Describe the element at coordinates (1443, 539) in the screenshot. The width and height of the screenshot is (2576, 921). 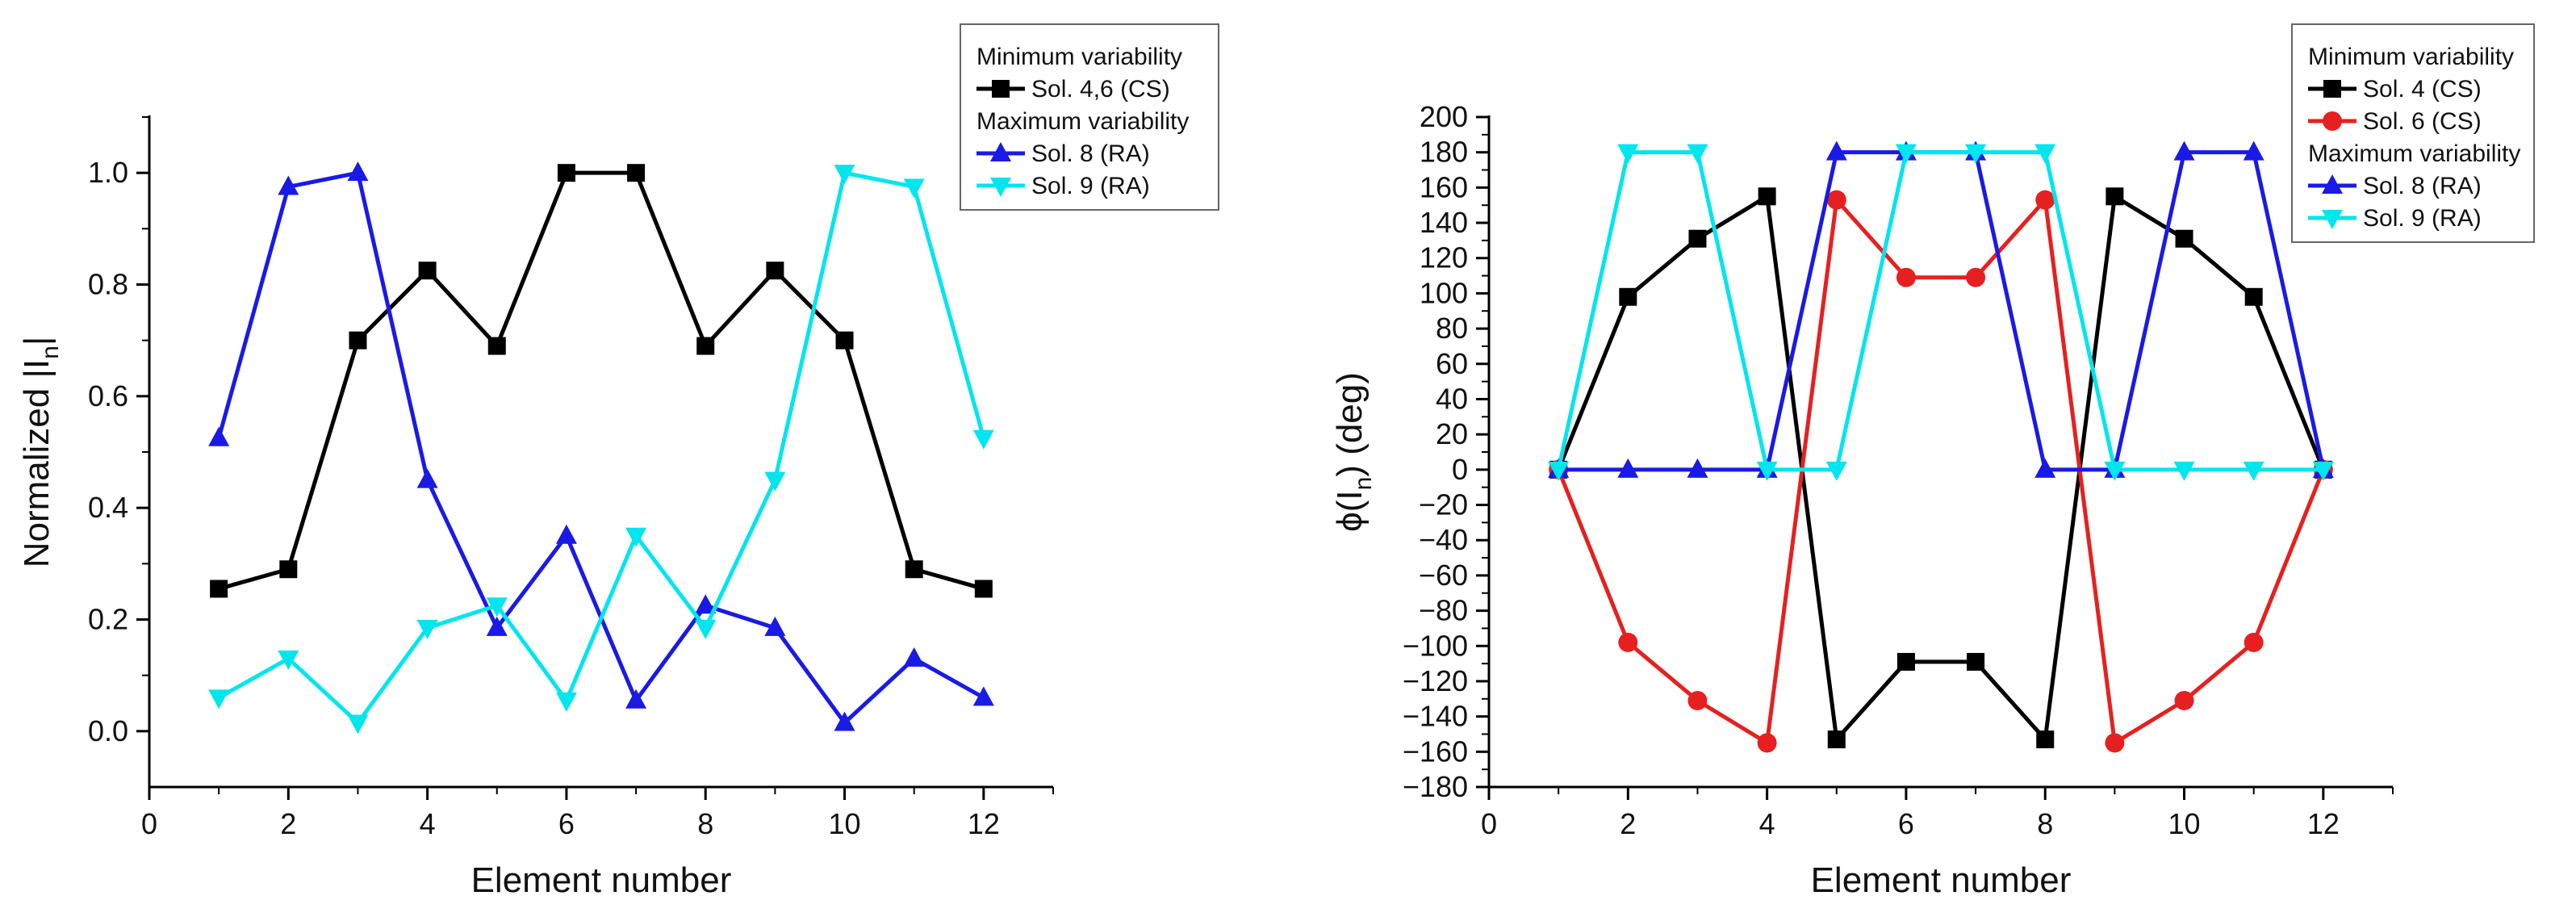
I see `y-tick-label: −40` at that location.